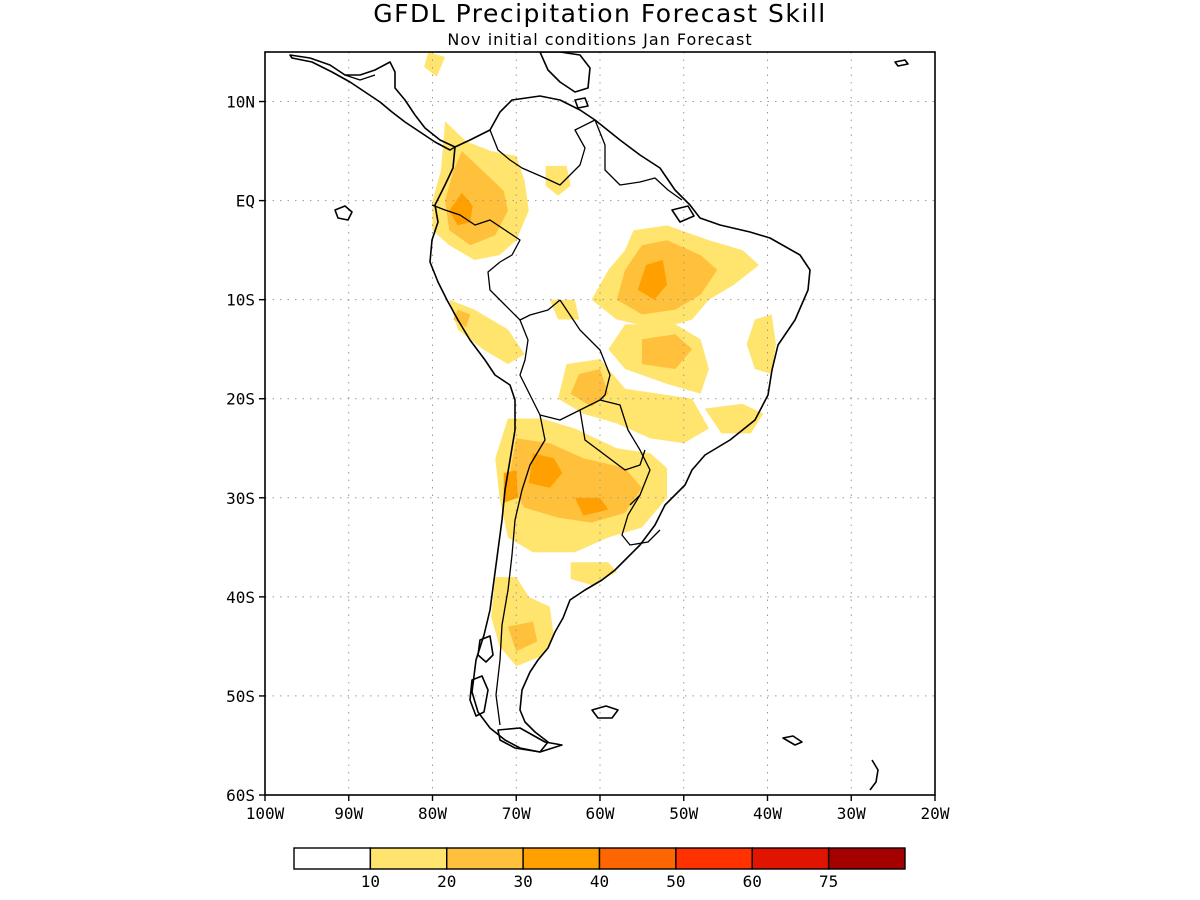 This screenshot has width=1200, height=900. What do you see at coordinates (240, 498) in the screenshot?
I see `y-tick-label-4: 30S` at bounding box center [240, 498].